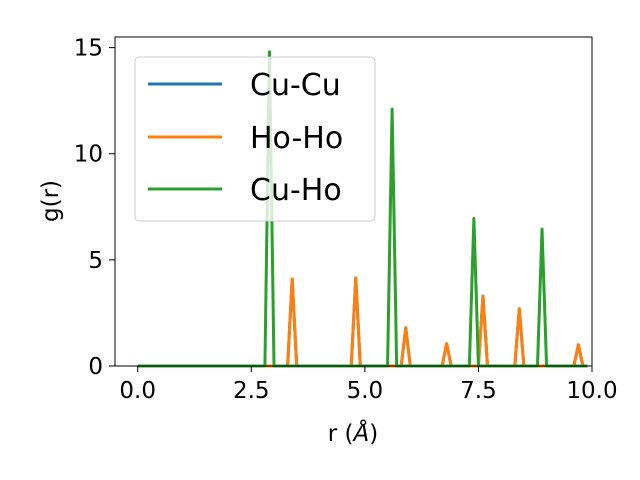 The width and height of the screenshot is (640, 480). I want to click on x-tick-label: 0.0, so click(137, 391).